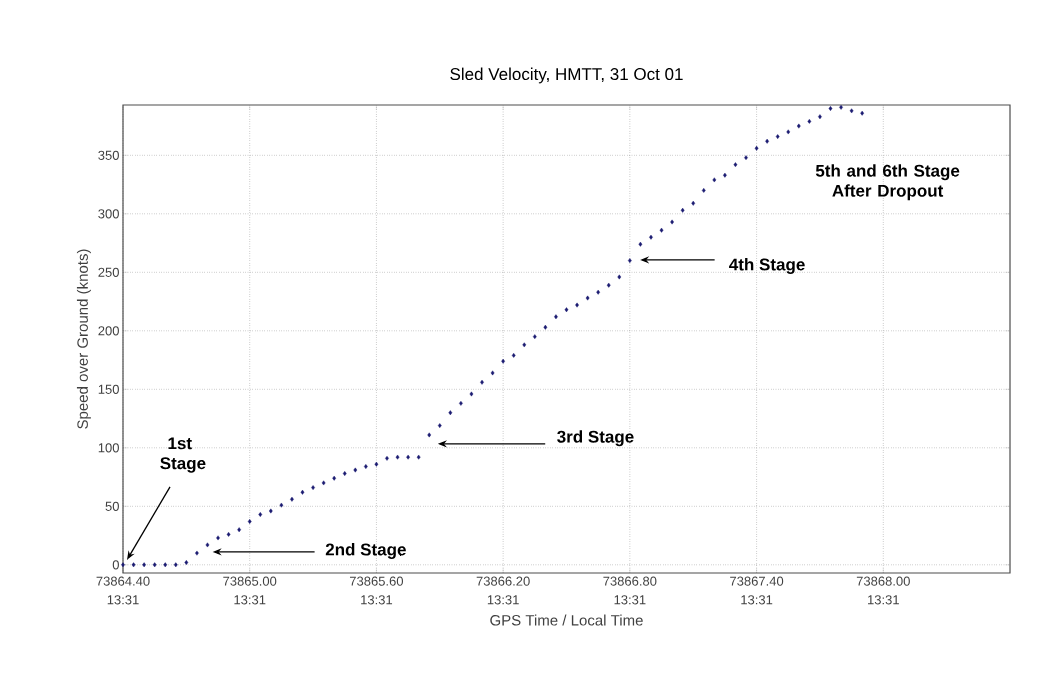 The width and height of the screenshot is (1052, 691). I want to click on annotation: 1st Stage, so click(183, 455).